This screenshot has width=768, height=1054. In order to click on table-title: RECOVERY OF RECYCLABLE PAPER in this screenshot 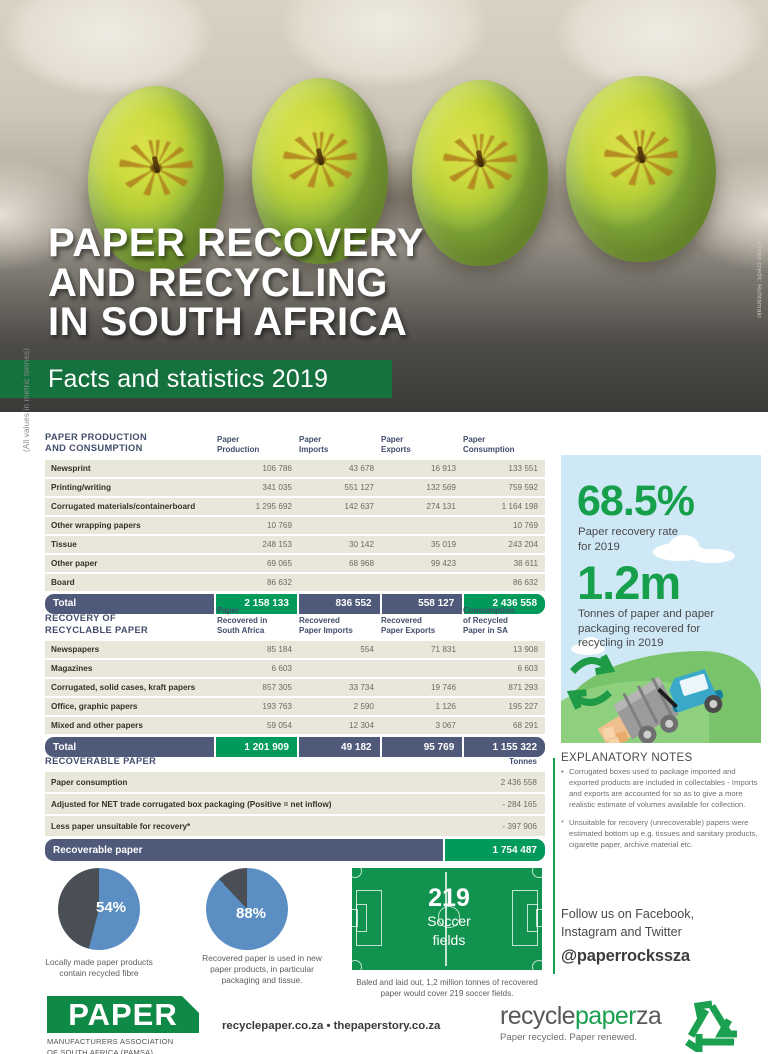, I will do `click(131, 624)`.